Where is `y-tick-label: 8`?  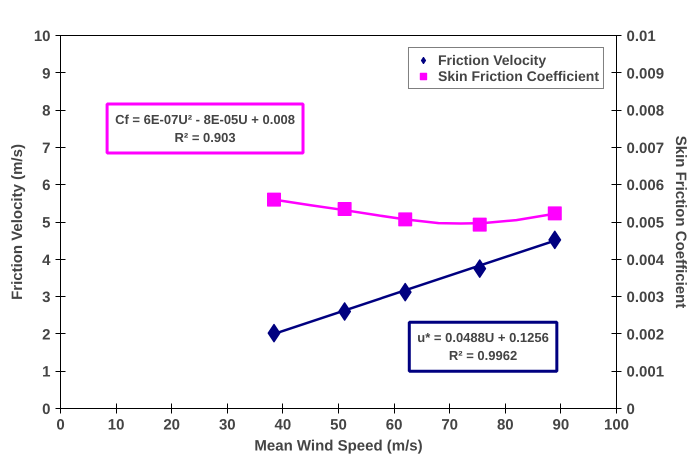 y-tick-label: 8 is located at coordinates (46, 111).